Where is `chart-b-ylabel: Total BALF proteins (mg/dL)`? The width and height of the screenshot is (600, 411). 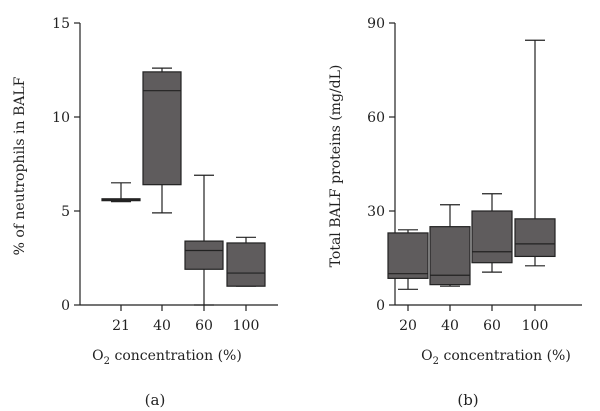 chart-b-ylabel: Total BALF proteins (mg/dL) is located at coordinates (336, 166).